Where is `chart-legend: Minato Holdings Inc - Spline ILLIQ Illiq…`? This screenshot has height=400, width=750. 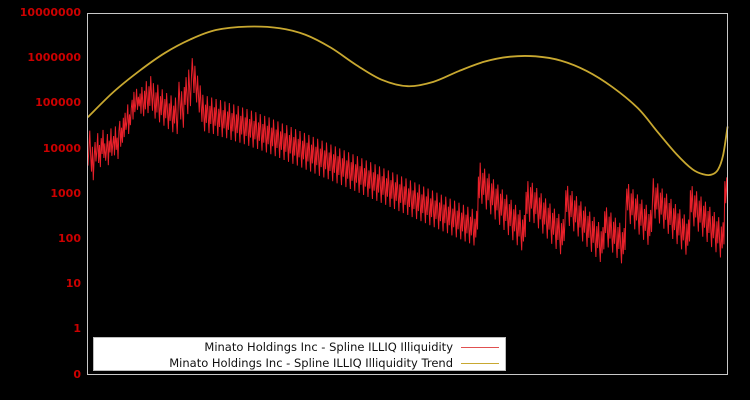 chart-legend: Minato Holdings Inc - Spline ILLIQ Illiq… is located at coordinates (299, 354).